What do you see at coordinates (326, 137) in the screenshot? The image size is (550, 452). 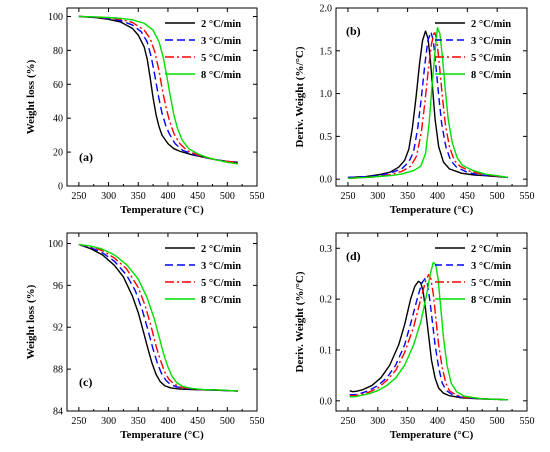 I see `y-tick-label: 0.5` at bounding box center [326, 137].